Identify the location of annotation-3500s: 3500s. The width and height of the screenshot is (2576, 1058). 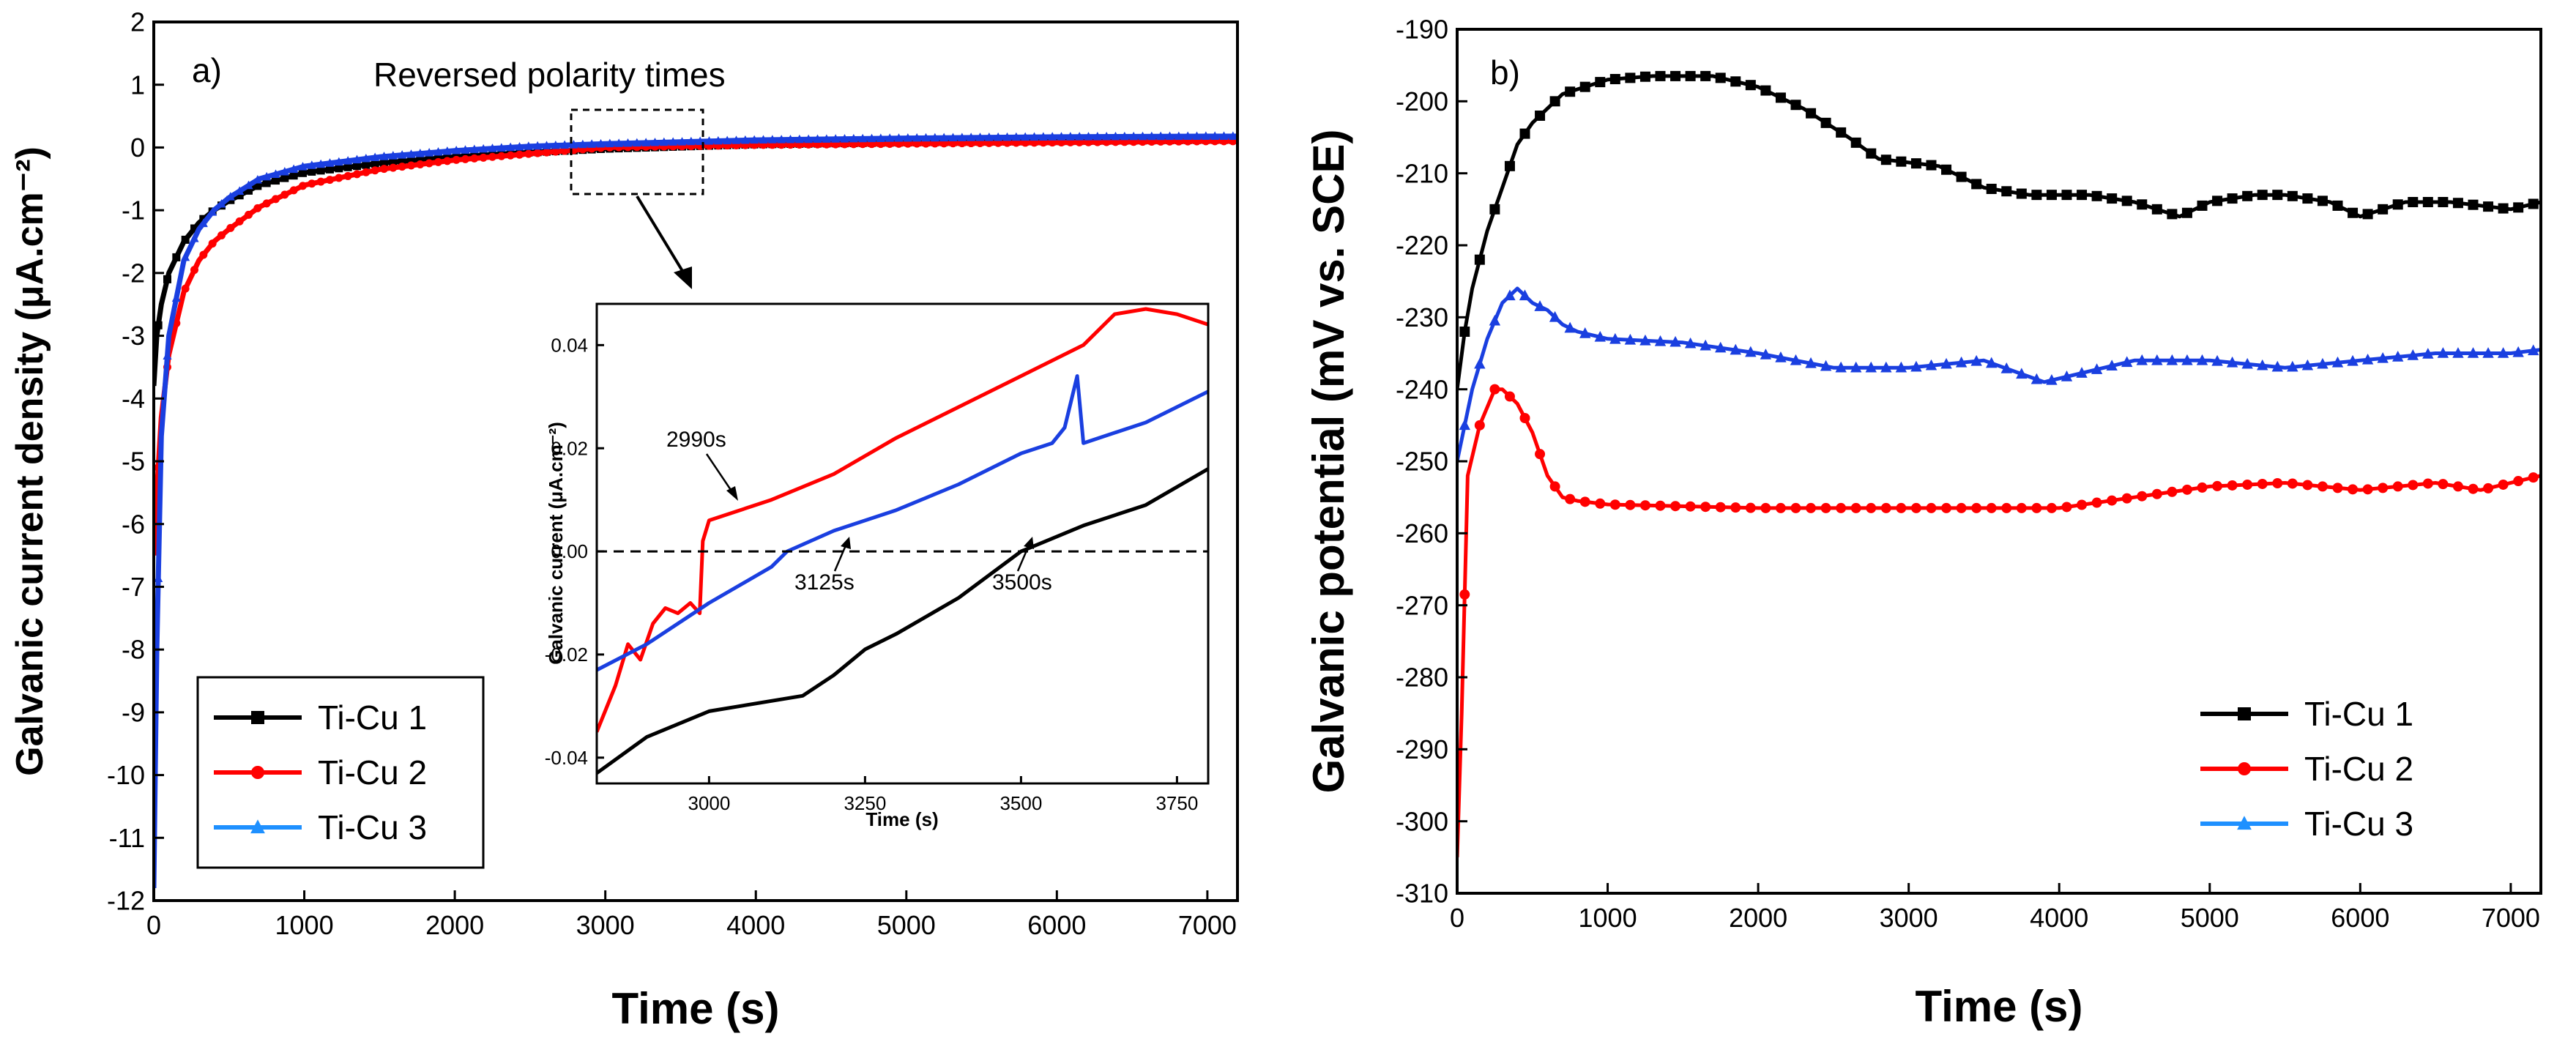
(1022, 582).